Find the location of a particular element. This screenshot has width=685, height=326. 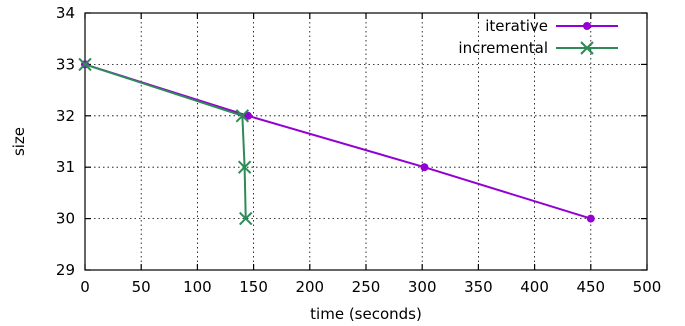

x-tick-label: 300 is located at coordinates (422, 287).